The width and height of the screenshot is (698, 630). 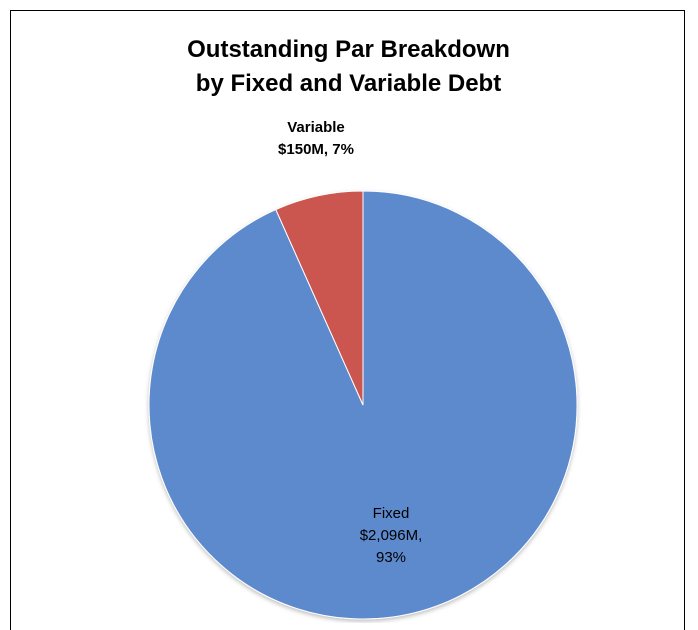 I want to click on slice-label-variable-line-2: $150M, 7%, so click(x=316, y=149).